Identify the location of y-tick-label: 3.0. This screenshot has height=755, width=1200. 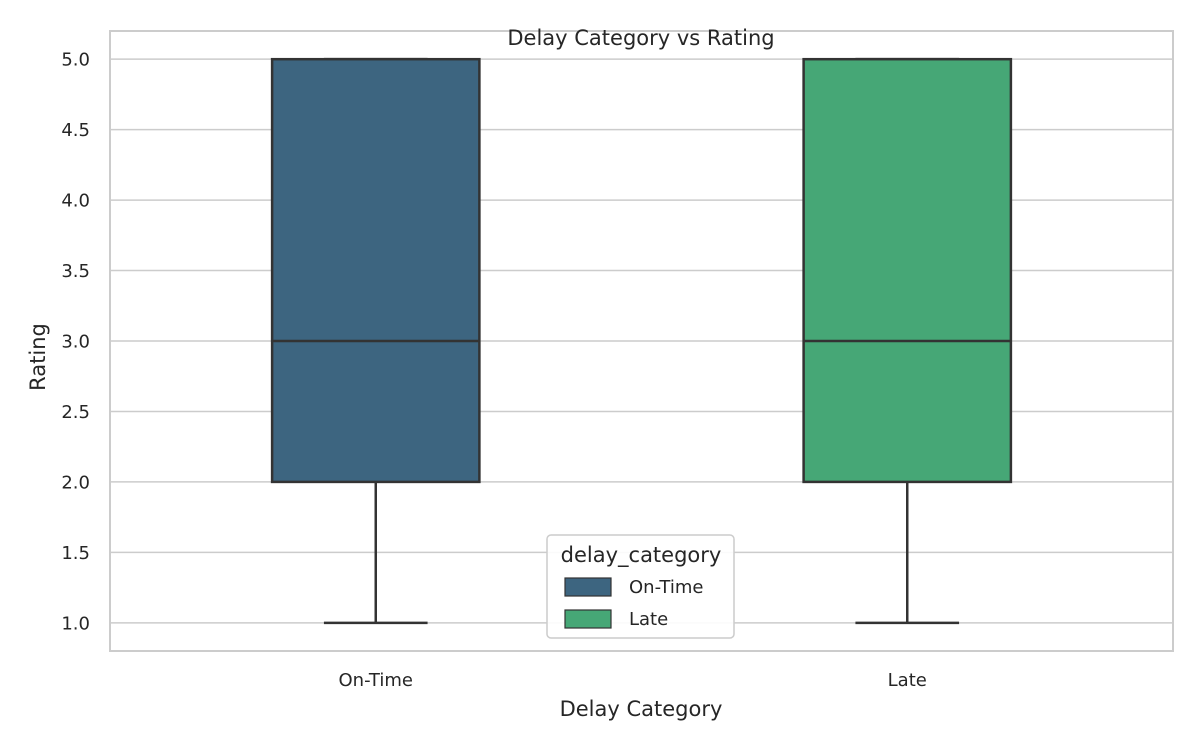
(75, 342).